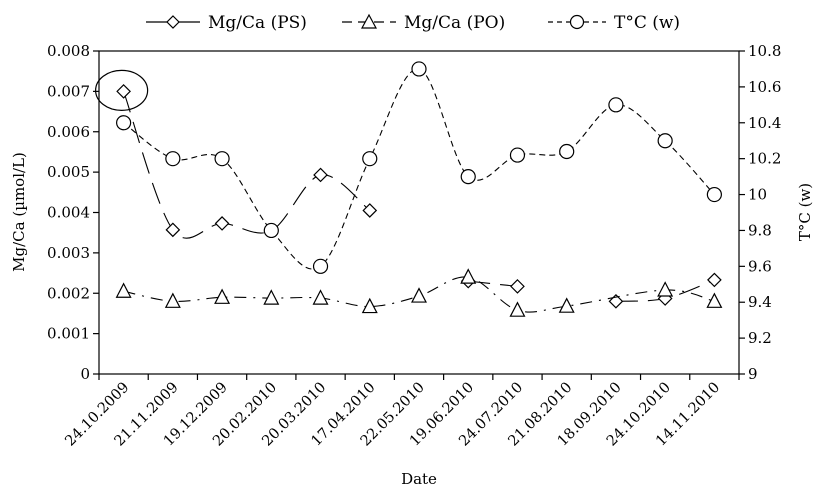  Describe the element at coordinates (760, 266) in the screenshot. I see `y-right-tick-label: 9.6` at that location.